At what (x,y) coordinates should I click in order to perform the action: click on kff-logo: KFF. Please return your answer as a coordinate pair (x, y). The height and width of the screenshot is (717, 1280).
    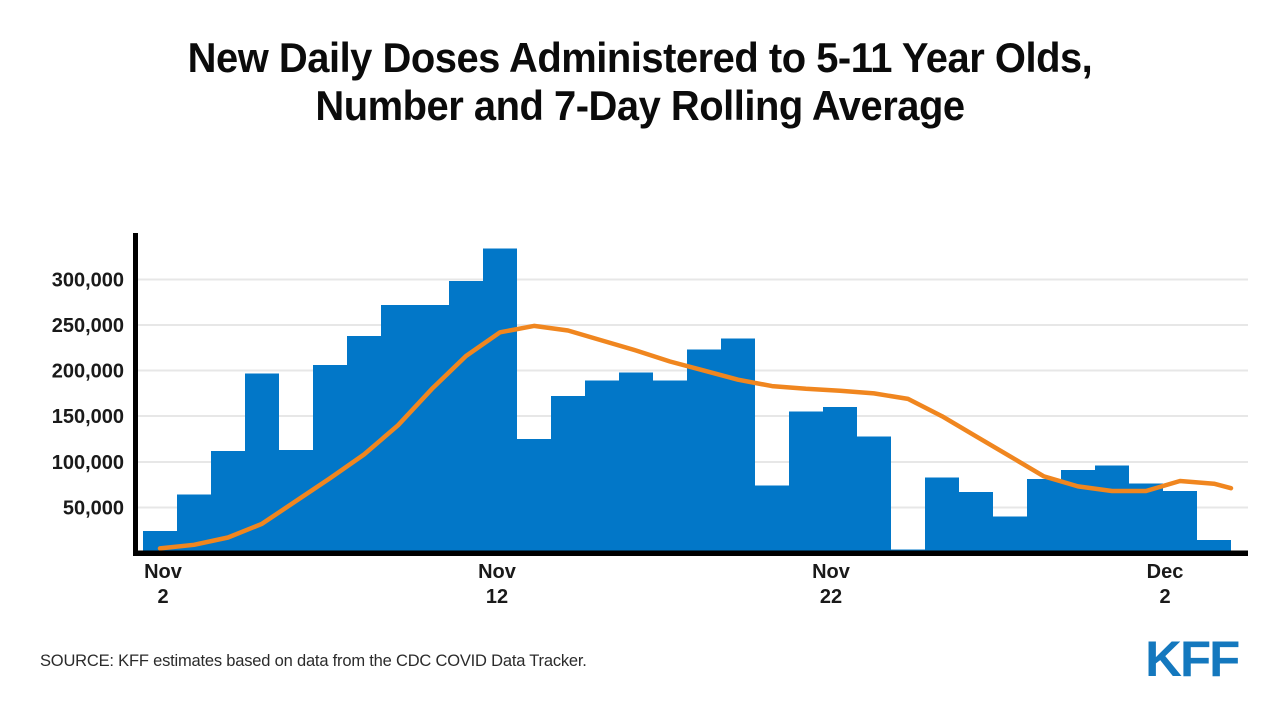
    Looking at the image, I should click on (1192, 659).